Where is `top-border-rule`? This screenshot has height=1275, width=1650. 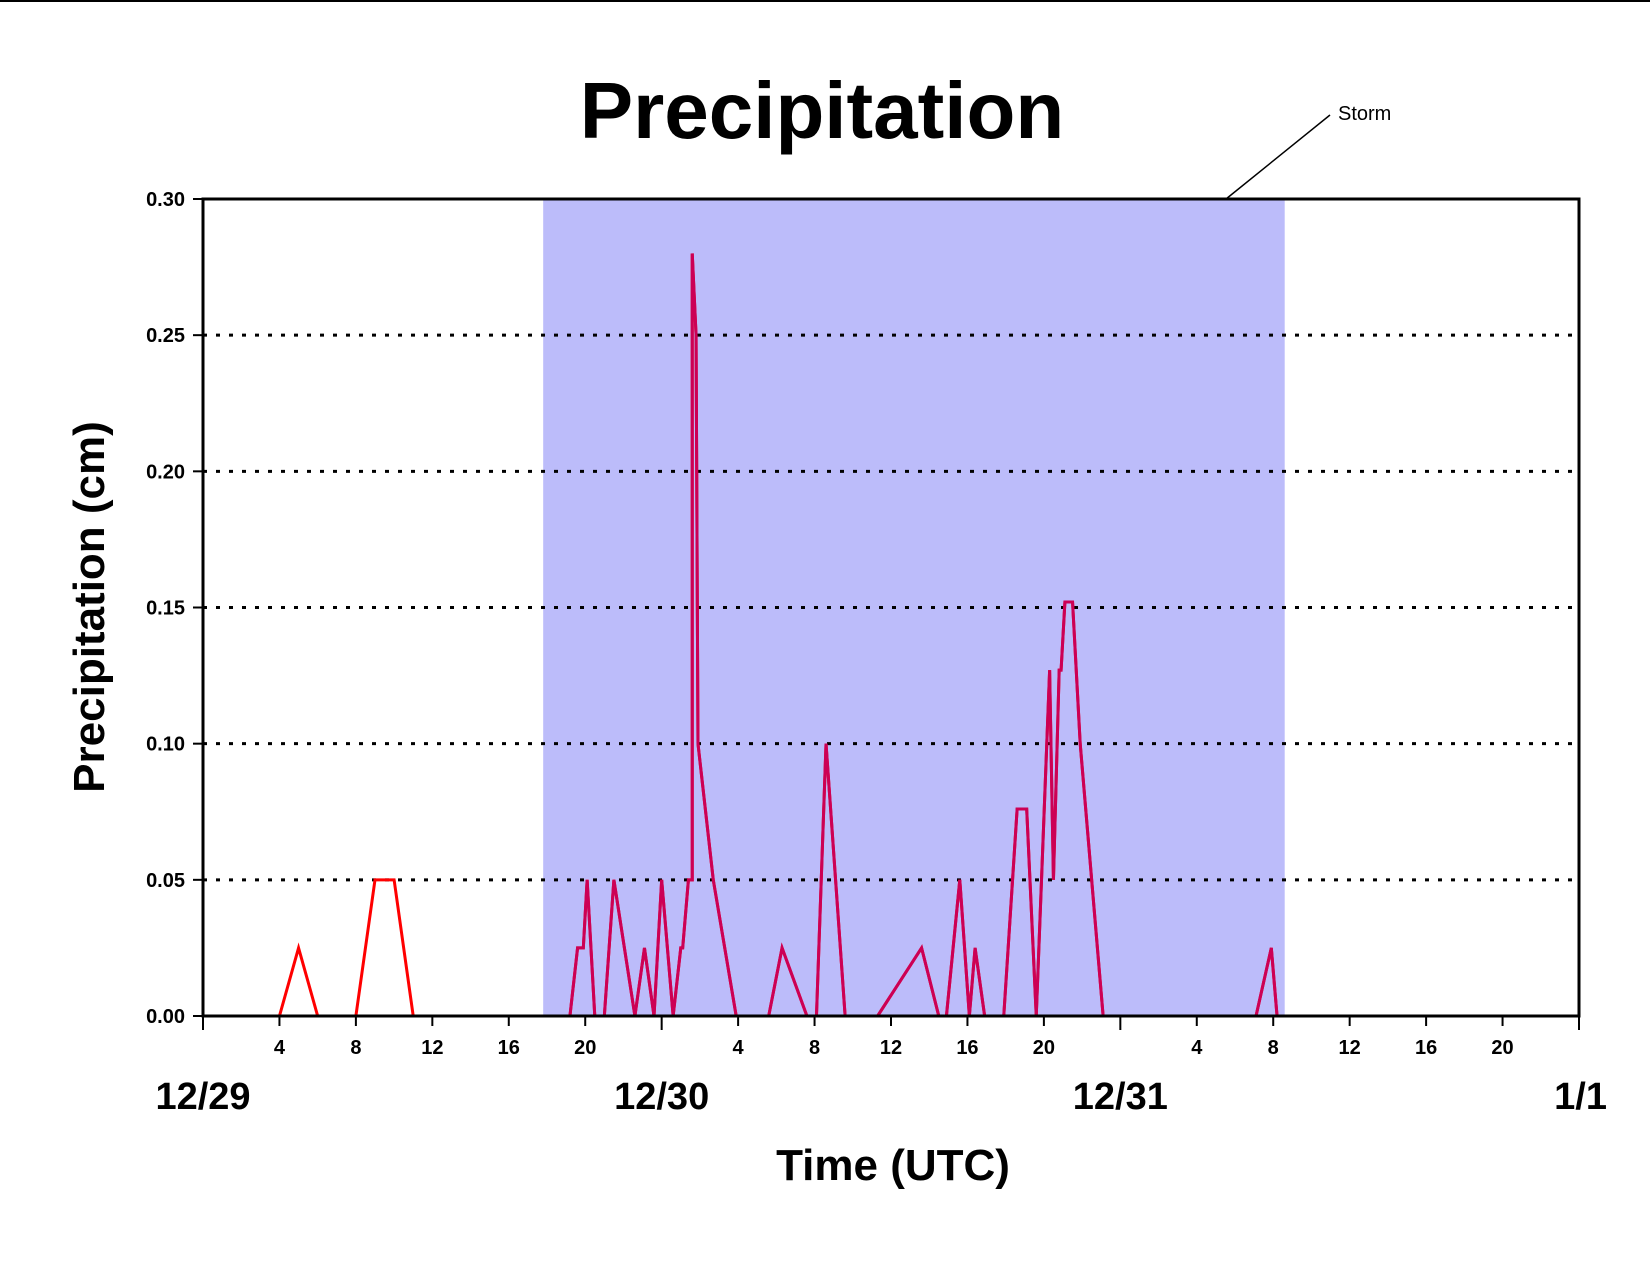 top-border-rule is located at coordinates (825, 1).